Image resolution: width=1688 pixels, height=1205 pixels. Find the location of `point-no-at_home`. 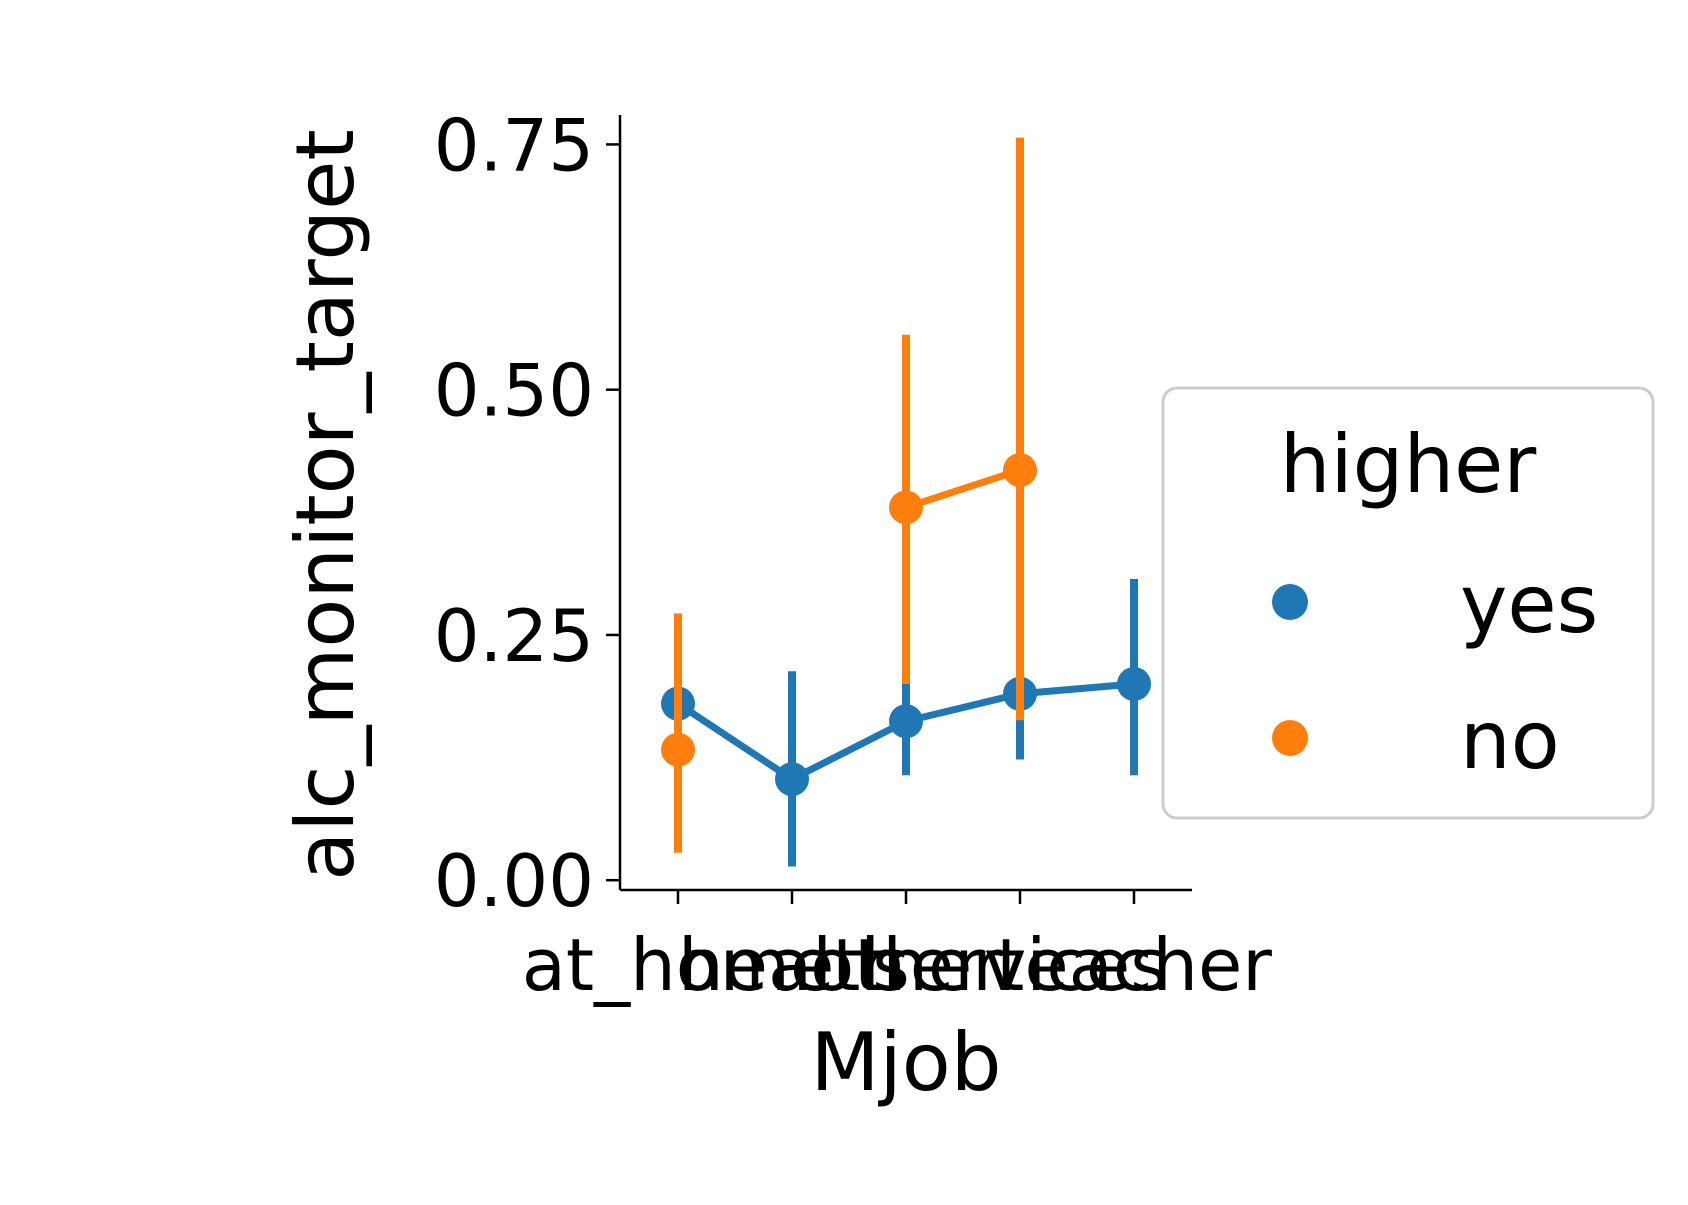

point-no-at_home is located at coordinates (678, 749).